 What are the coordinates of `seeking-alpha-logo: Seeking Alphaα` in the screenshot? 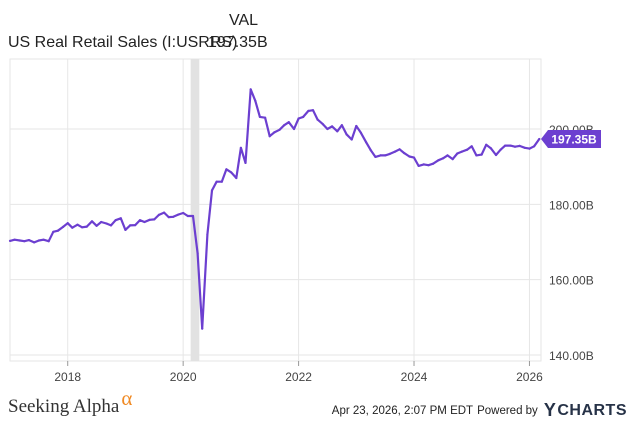 It's located at (70, 402).